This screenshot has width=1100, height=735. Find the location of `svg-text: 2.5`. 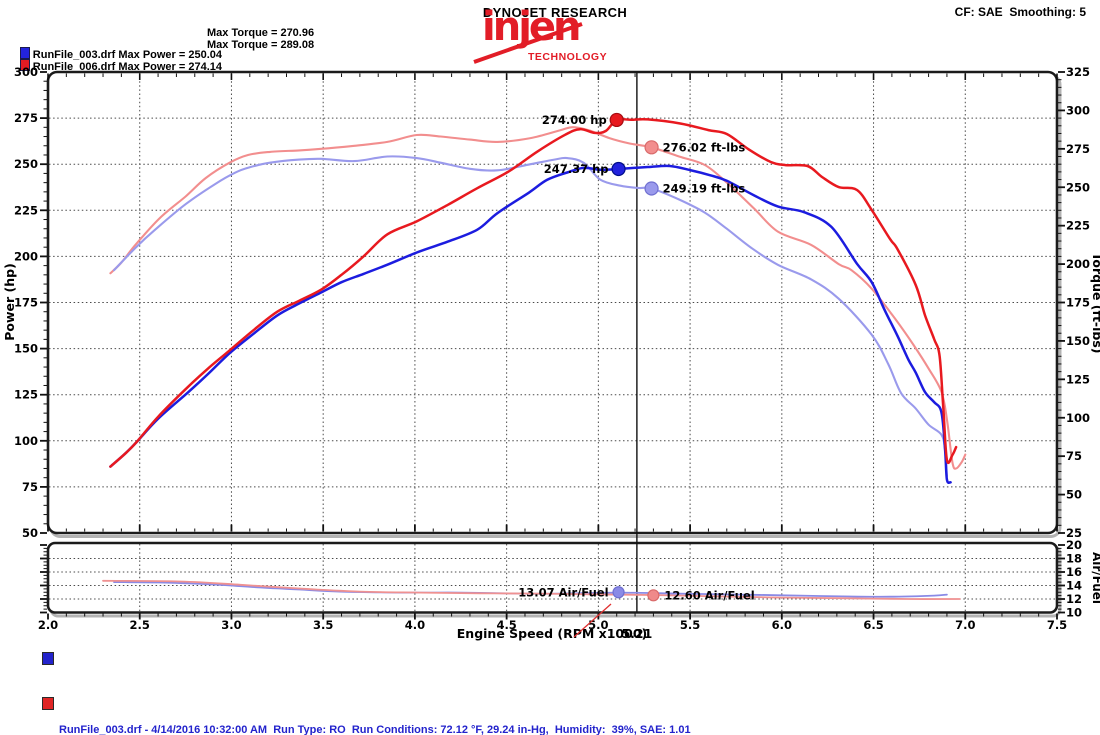

svg-text: 2.5 is located at coordinates (140, 625).